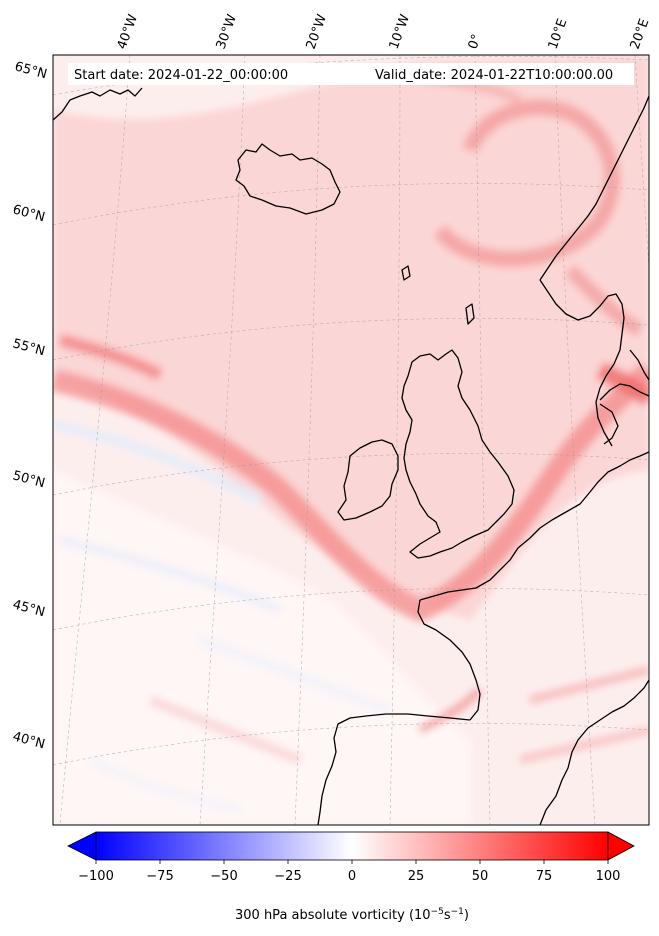  What do you see at coordinates (640, 34) in the screenshot?
I see `lon-label-20e: 20°E` at bounding box center [640, 34].